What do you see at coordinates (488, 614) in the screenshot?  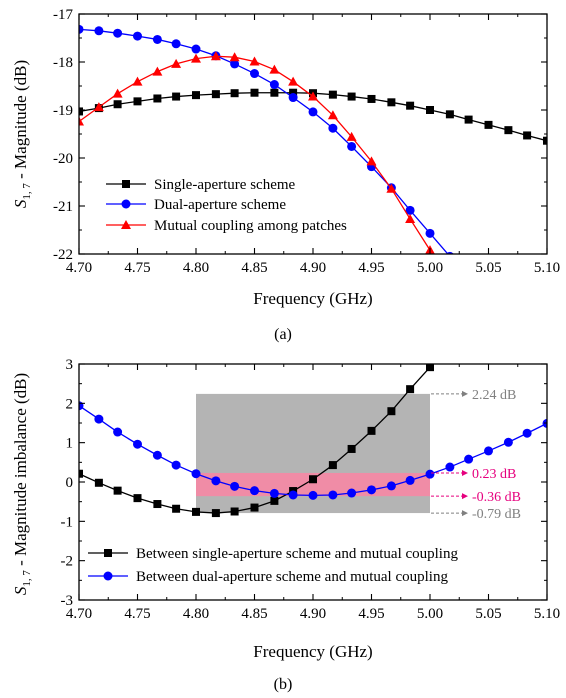 I see `x-tick-label-b-7: 5.05` at bounding box center [488, 614].